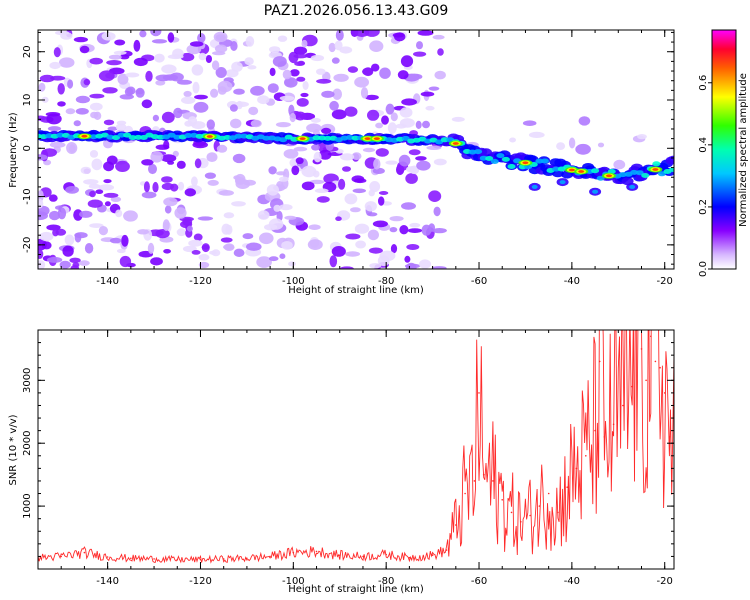 Image resolution: width=750 pixels, height=600 pixels. Describe the element at coordinates (705, 176) in the screenshot. I see `colorbar-ticks: 0.0 0.2 0.4 0.6` at that location.